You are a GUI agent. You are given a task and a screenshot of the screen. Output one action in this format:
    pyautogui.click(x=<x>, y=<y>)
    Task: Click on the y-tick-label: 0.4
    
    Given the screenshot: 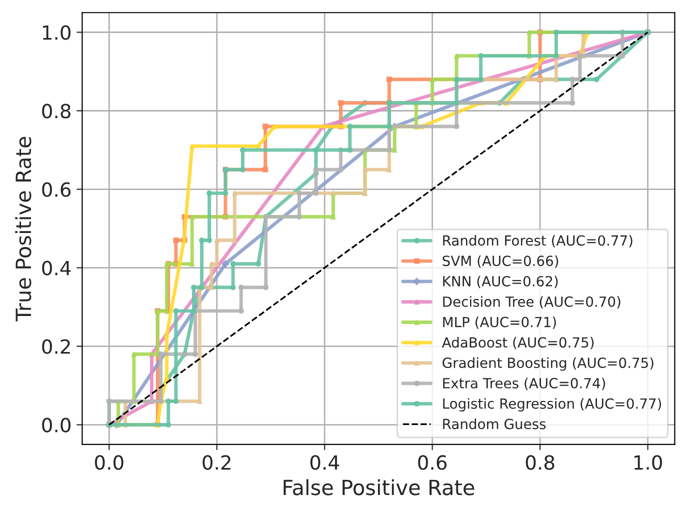 What is the action you would take?
    pyautogui.click(x=56, y=268)
    